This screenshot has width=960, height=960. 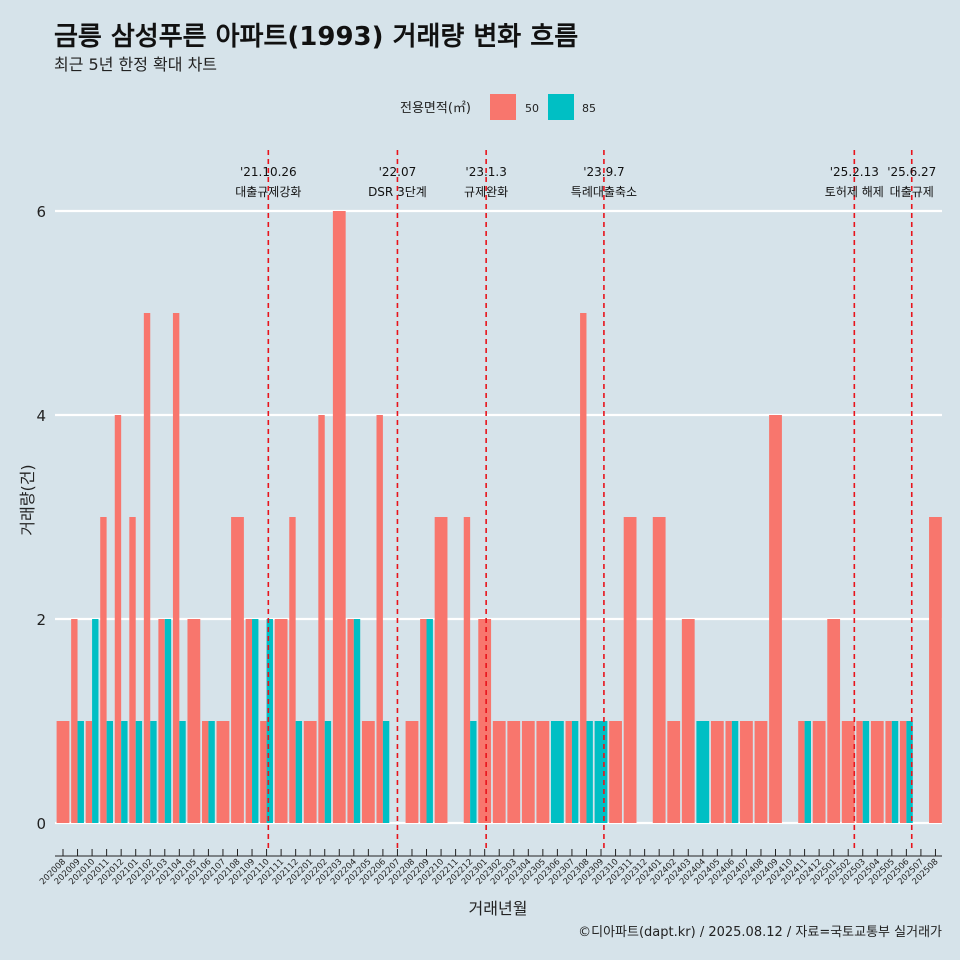 What do you see at coordinates (912, 192) in the screenshot?
I see `event-label: 대출규제` at bounding box center [912, 192].